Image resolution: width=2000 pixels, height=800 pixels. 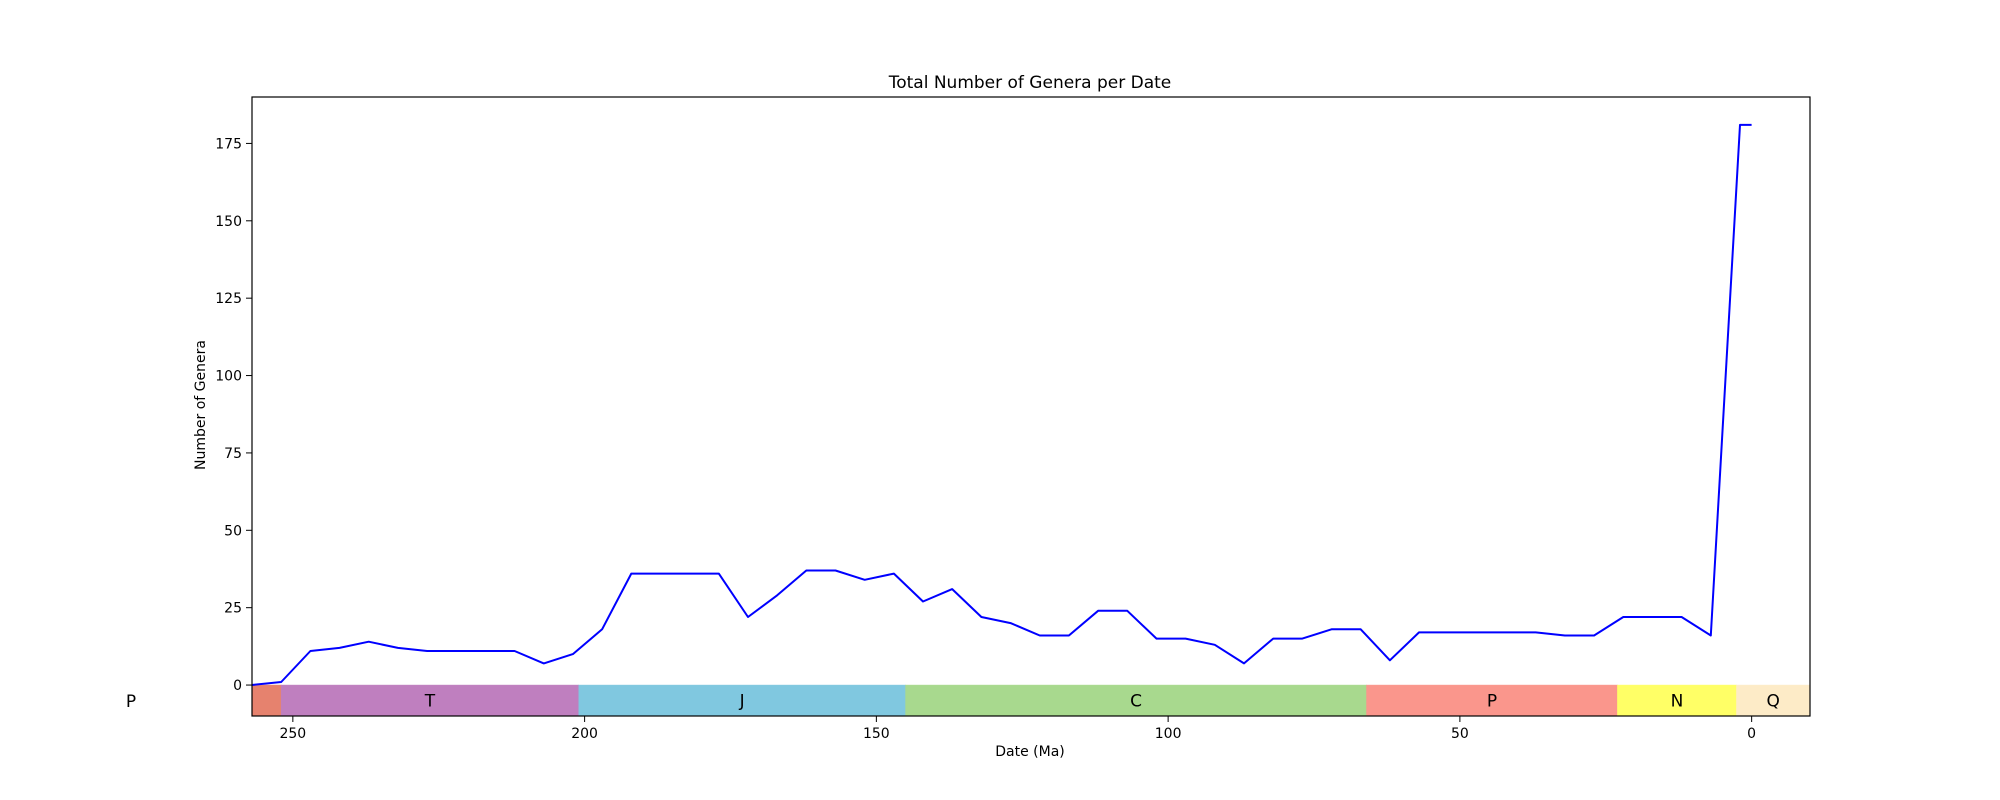 What do you see at coordinates (237, 686) in the screenshot?
I see `y-tick-label: 0` at bounding box center [237, 686].